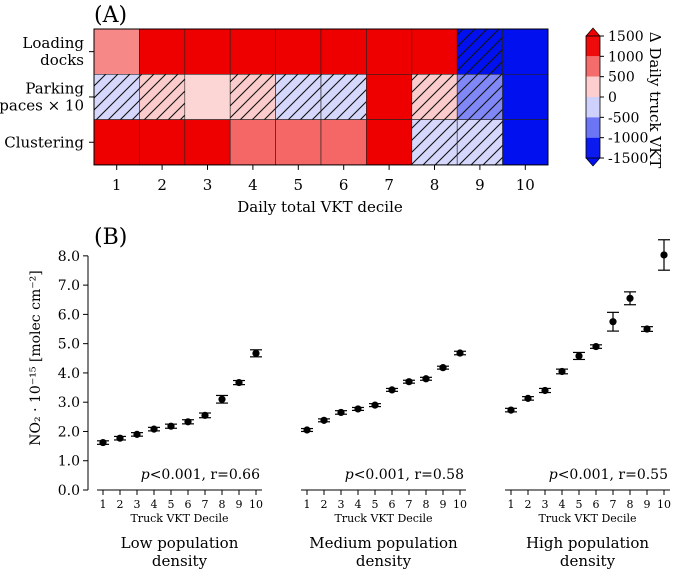  What do you see at coordinates (389, 185) in the screenshot?
I see `heatmap-column-label: 7` at bounding box center [389, 185].